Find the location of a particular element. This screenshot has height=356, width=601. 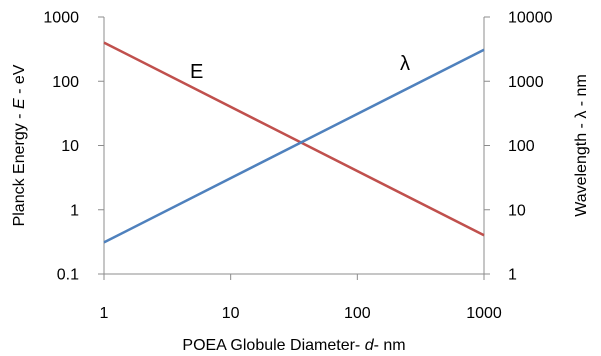

left-tick-label-2: 10 is located at coordinates (70, 146).